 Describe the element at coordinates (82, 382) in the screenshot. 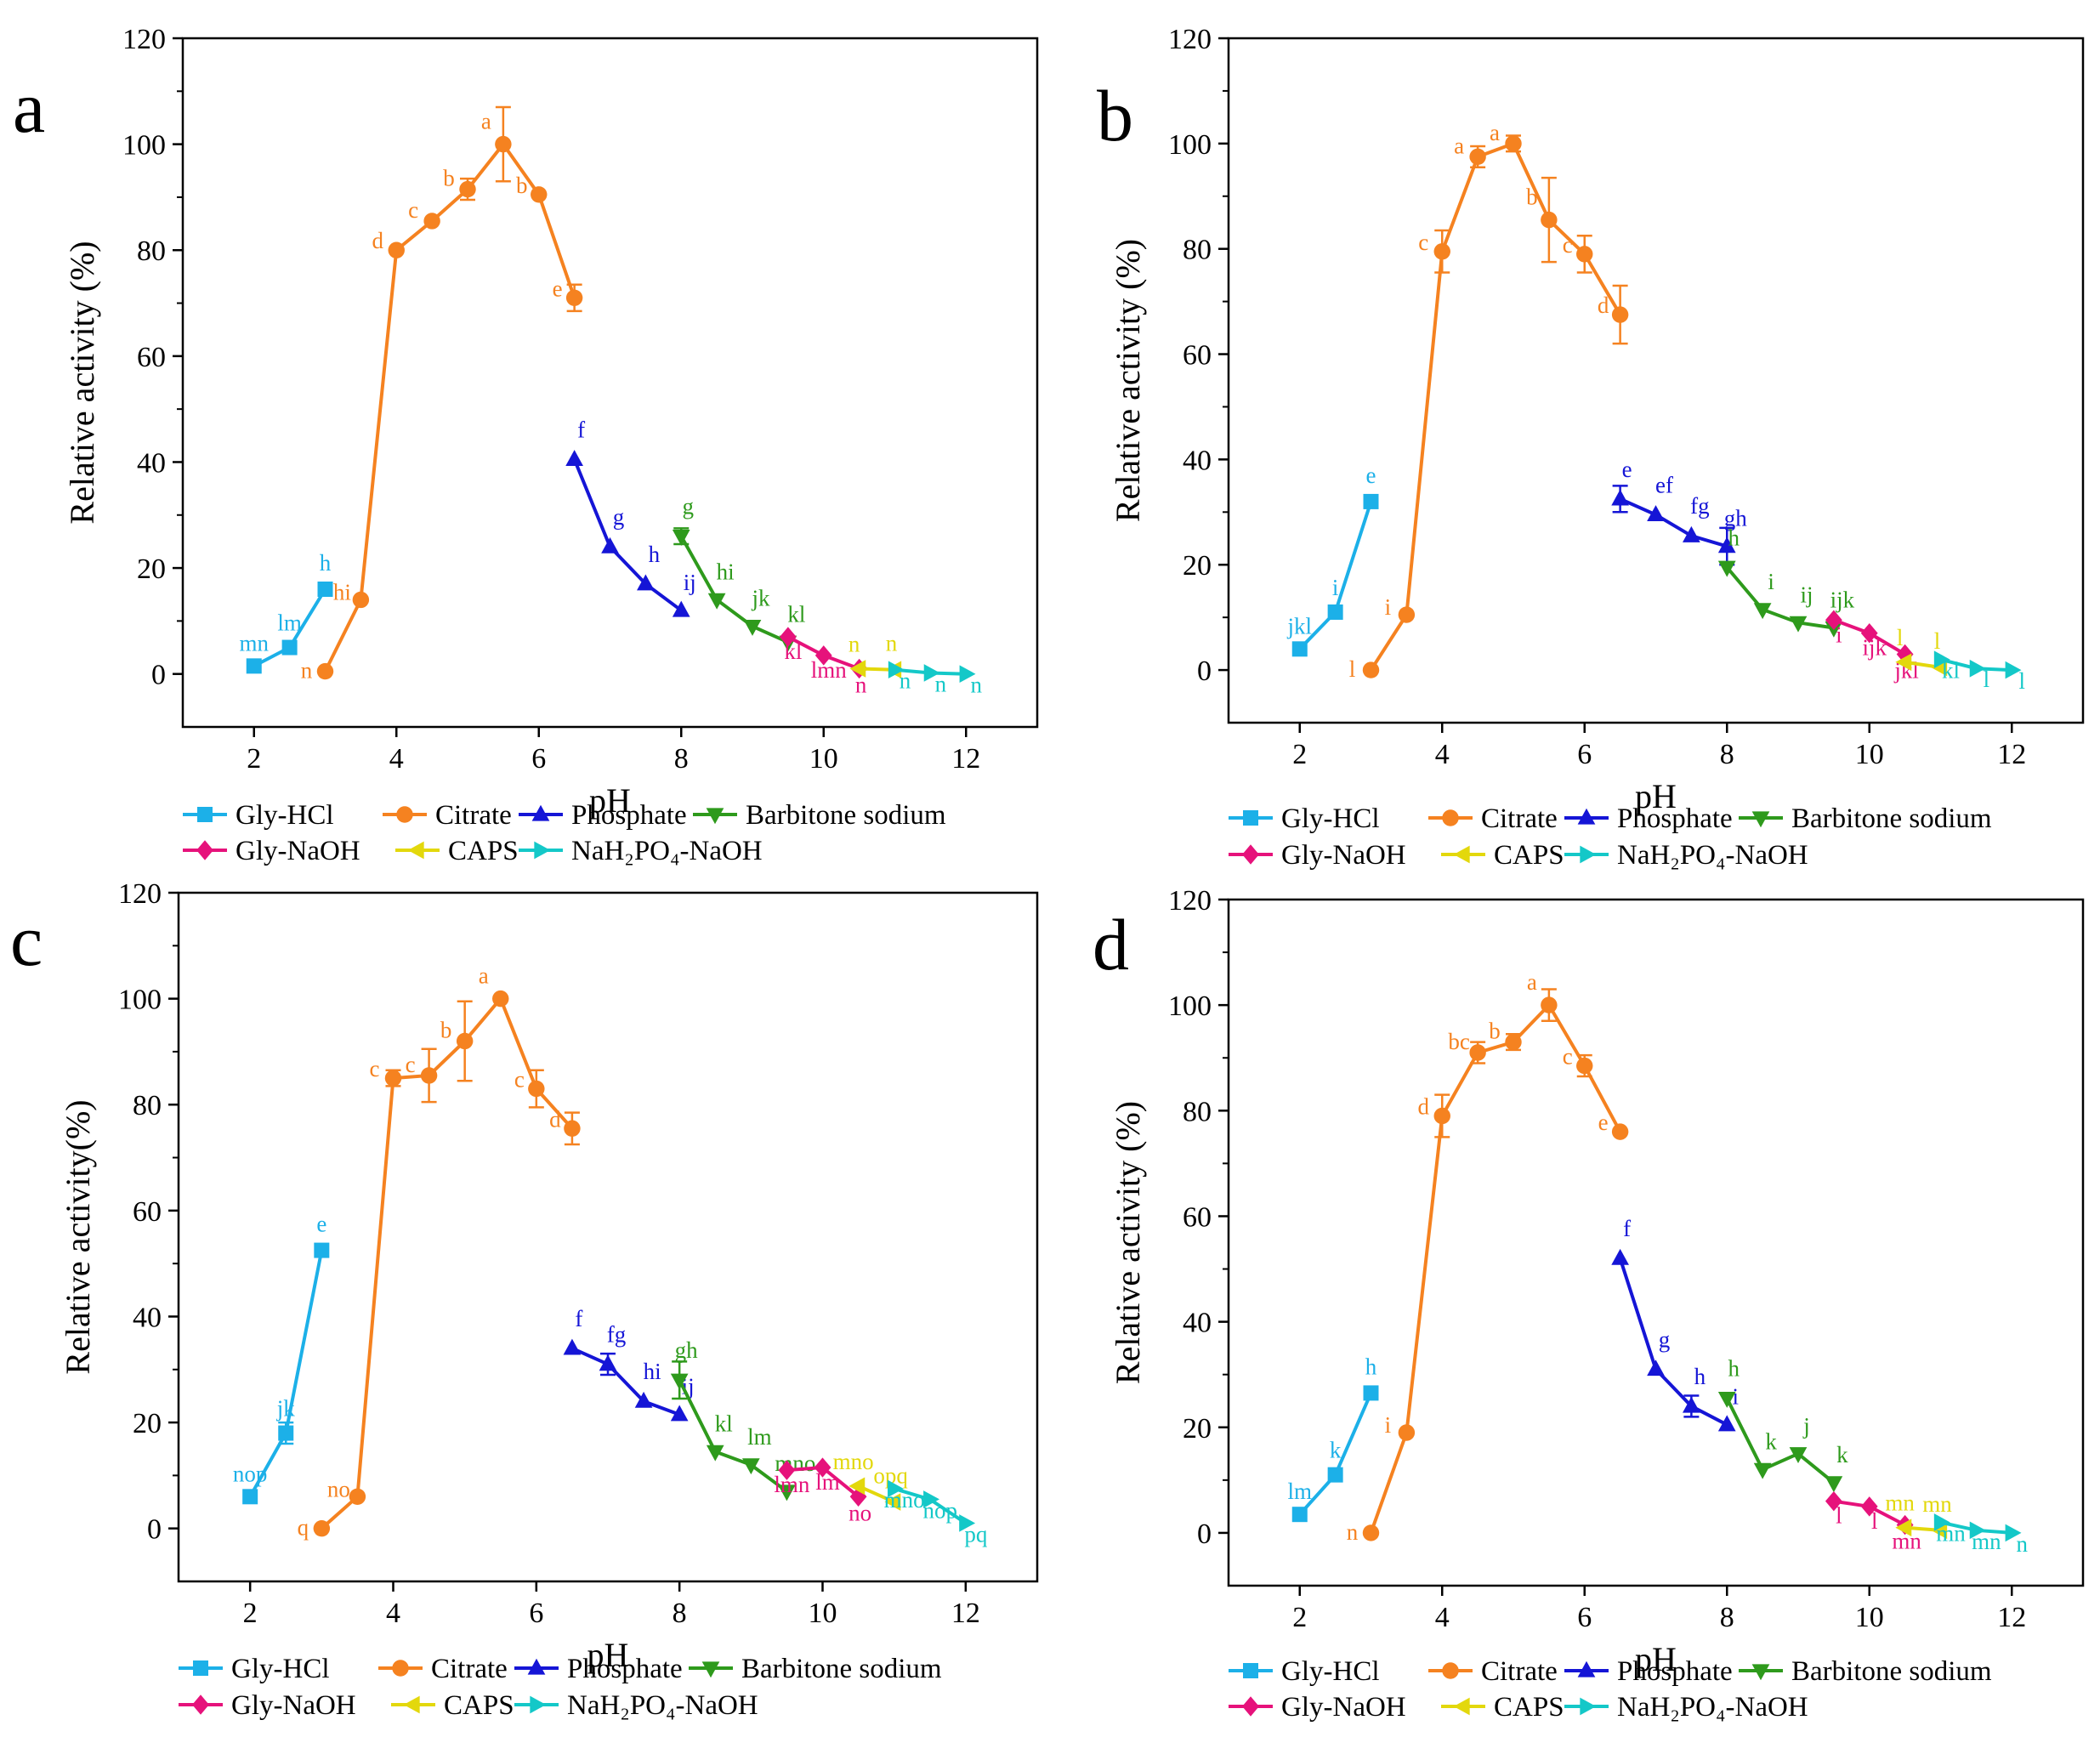

I see `y-axis-title: Relative activity (%)` at that location.